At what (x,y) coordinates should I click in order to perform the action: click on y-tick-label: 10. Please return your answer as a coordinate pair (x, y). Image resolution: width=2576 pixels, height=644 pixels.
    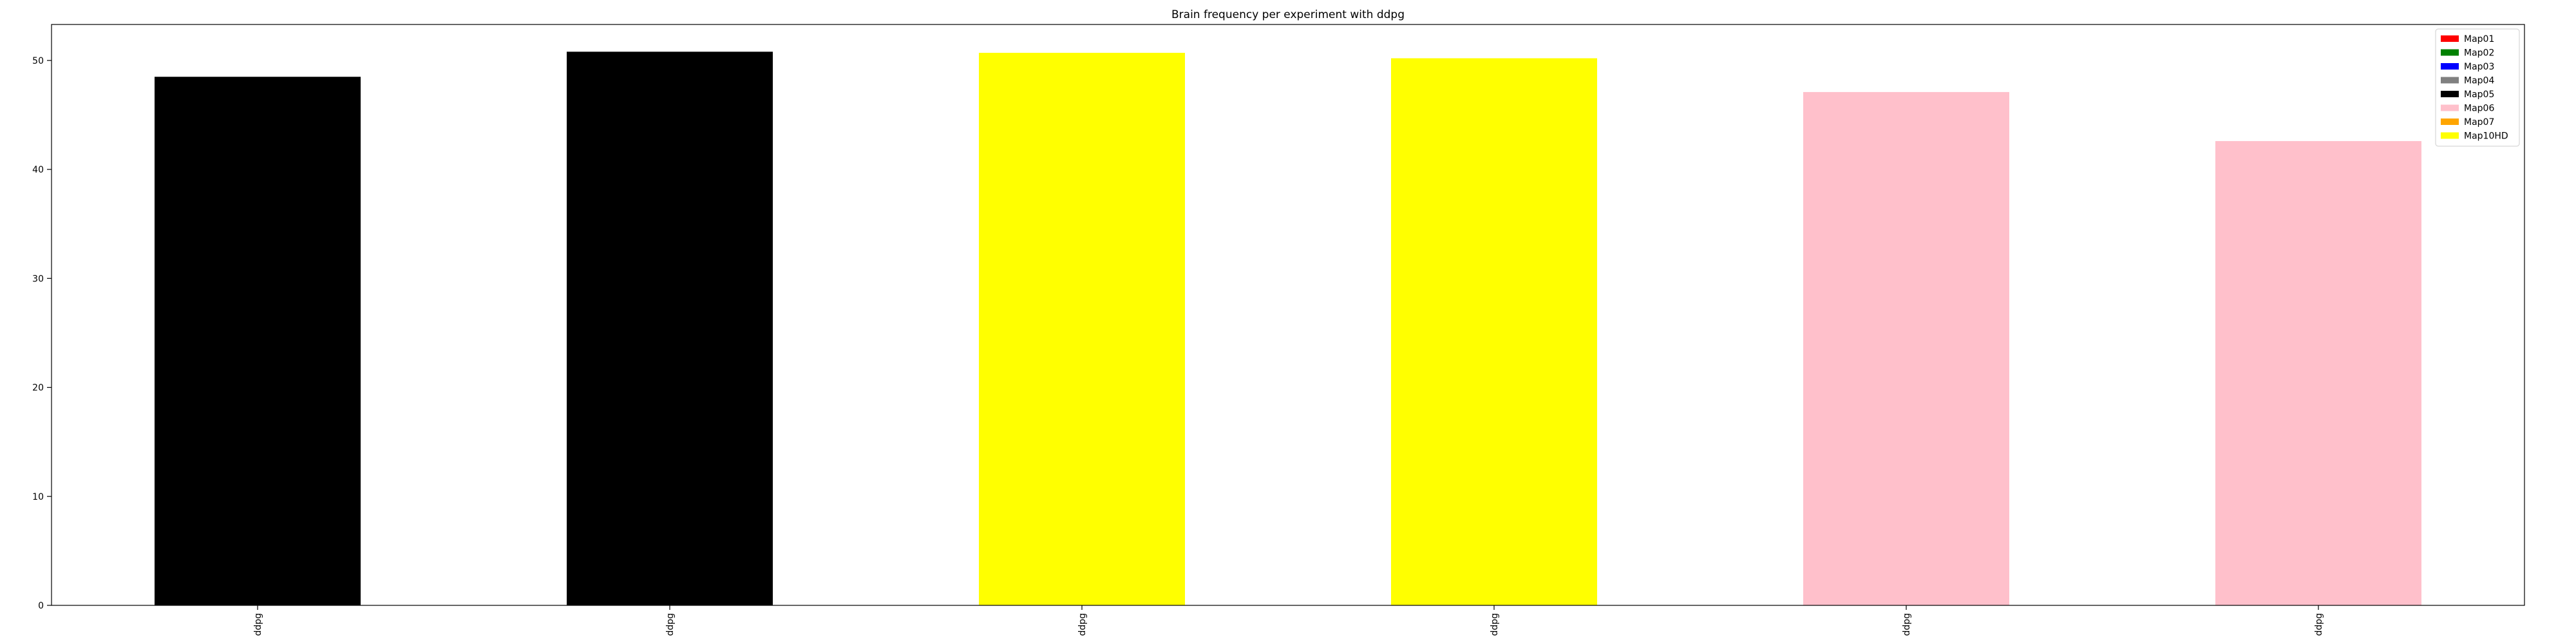
    Looking at the image, I should click on (38, 497).